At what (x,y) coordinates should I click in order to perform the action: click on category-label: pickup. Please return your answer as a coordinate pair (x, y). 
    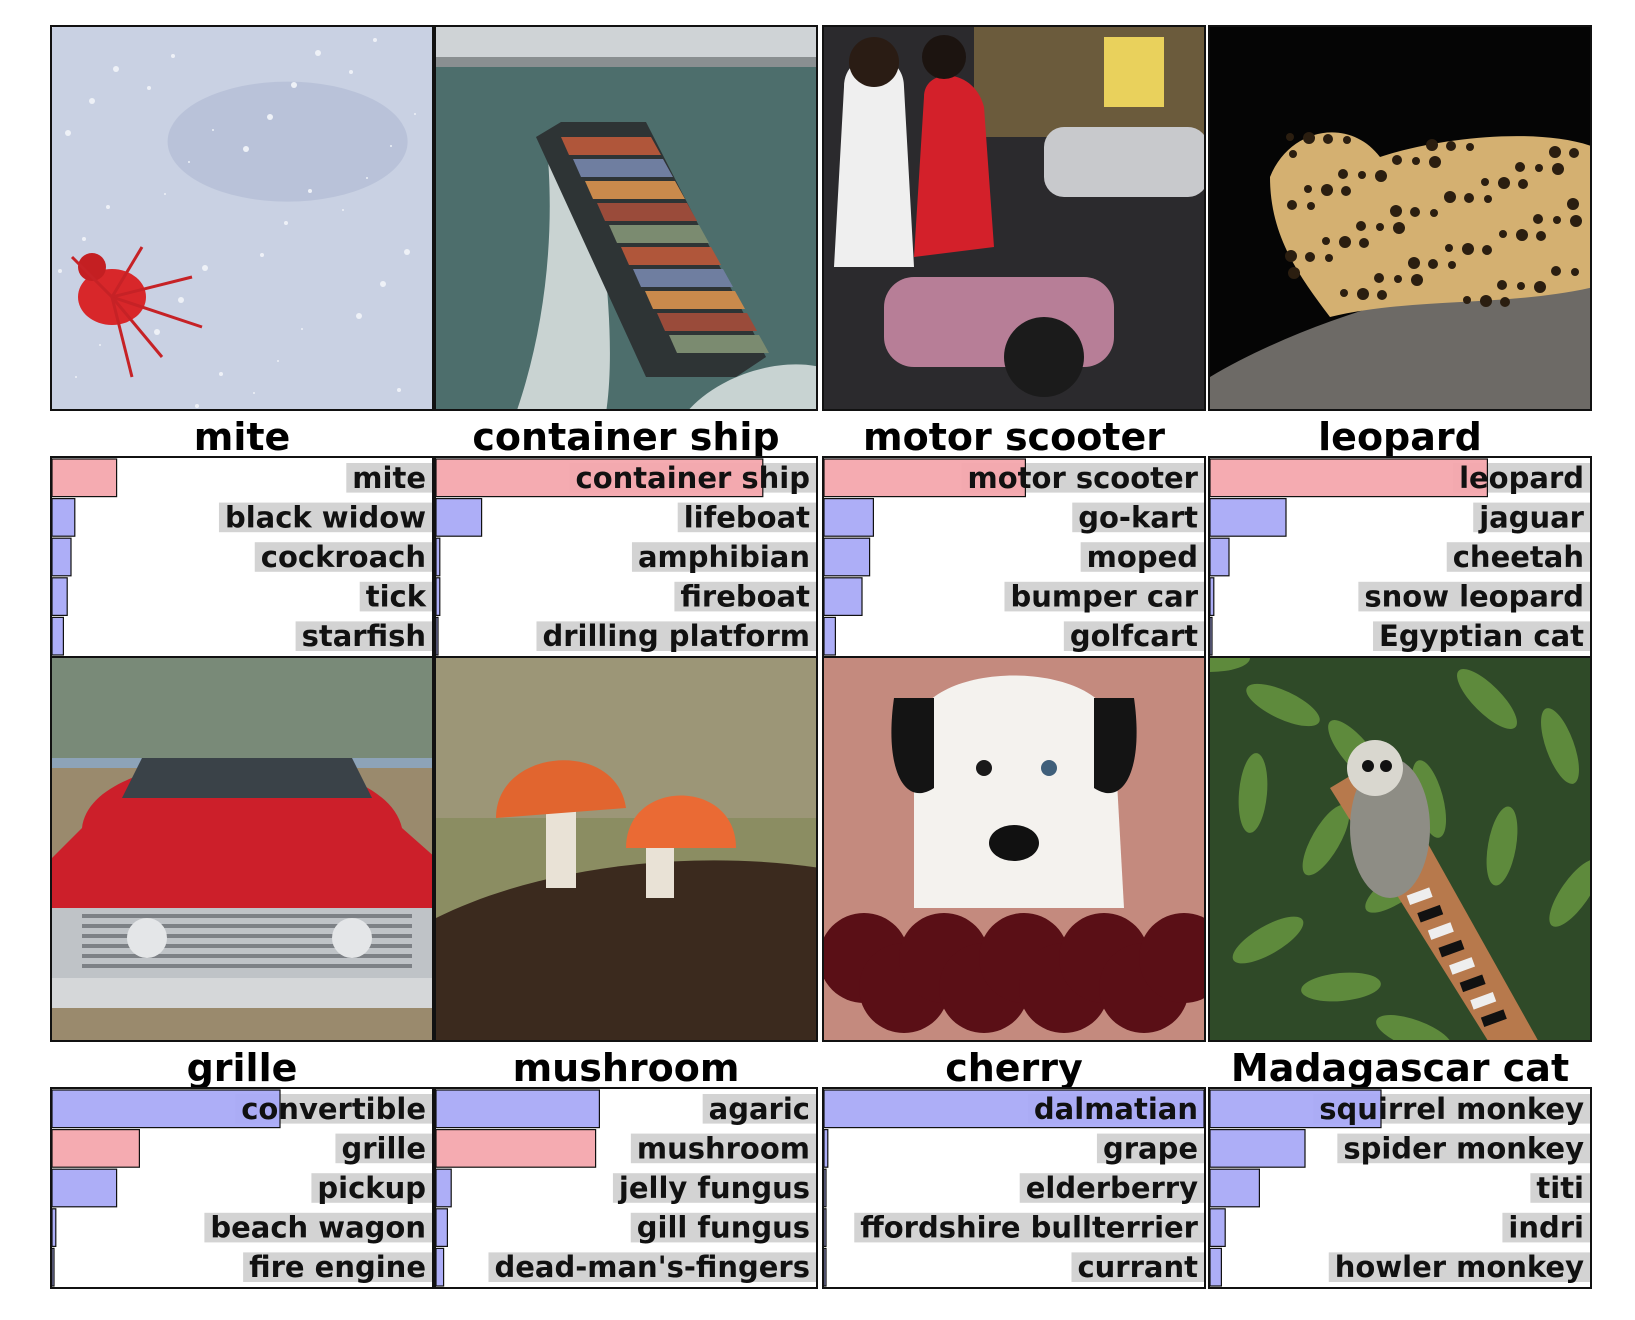
    Looking at the image, I should click on (371, 1188).